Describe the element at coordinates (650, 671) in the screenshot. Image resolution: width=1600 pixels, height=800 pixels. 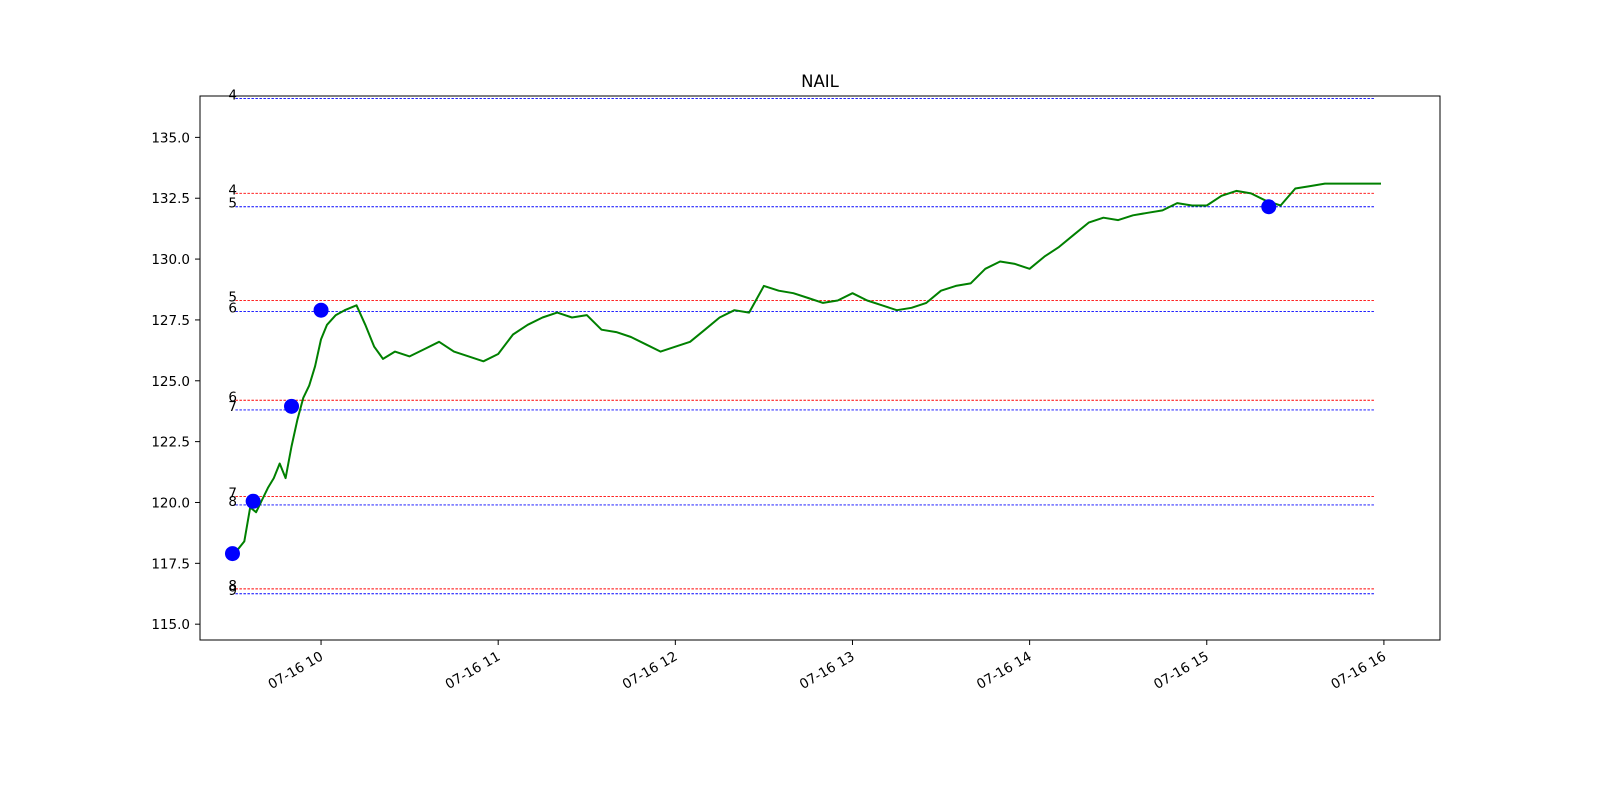
I see `x-tick-label: 07-16 12` at that location.